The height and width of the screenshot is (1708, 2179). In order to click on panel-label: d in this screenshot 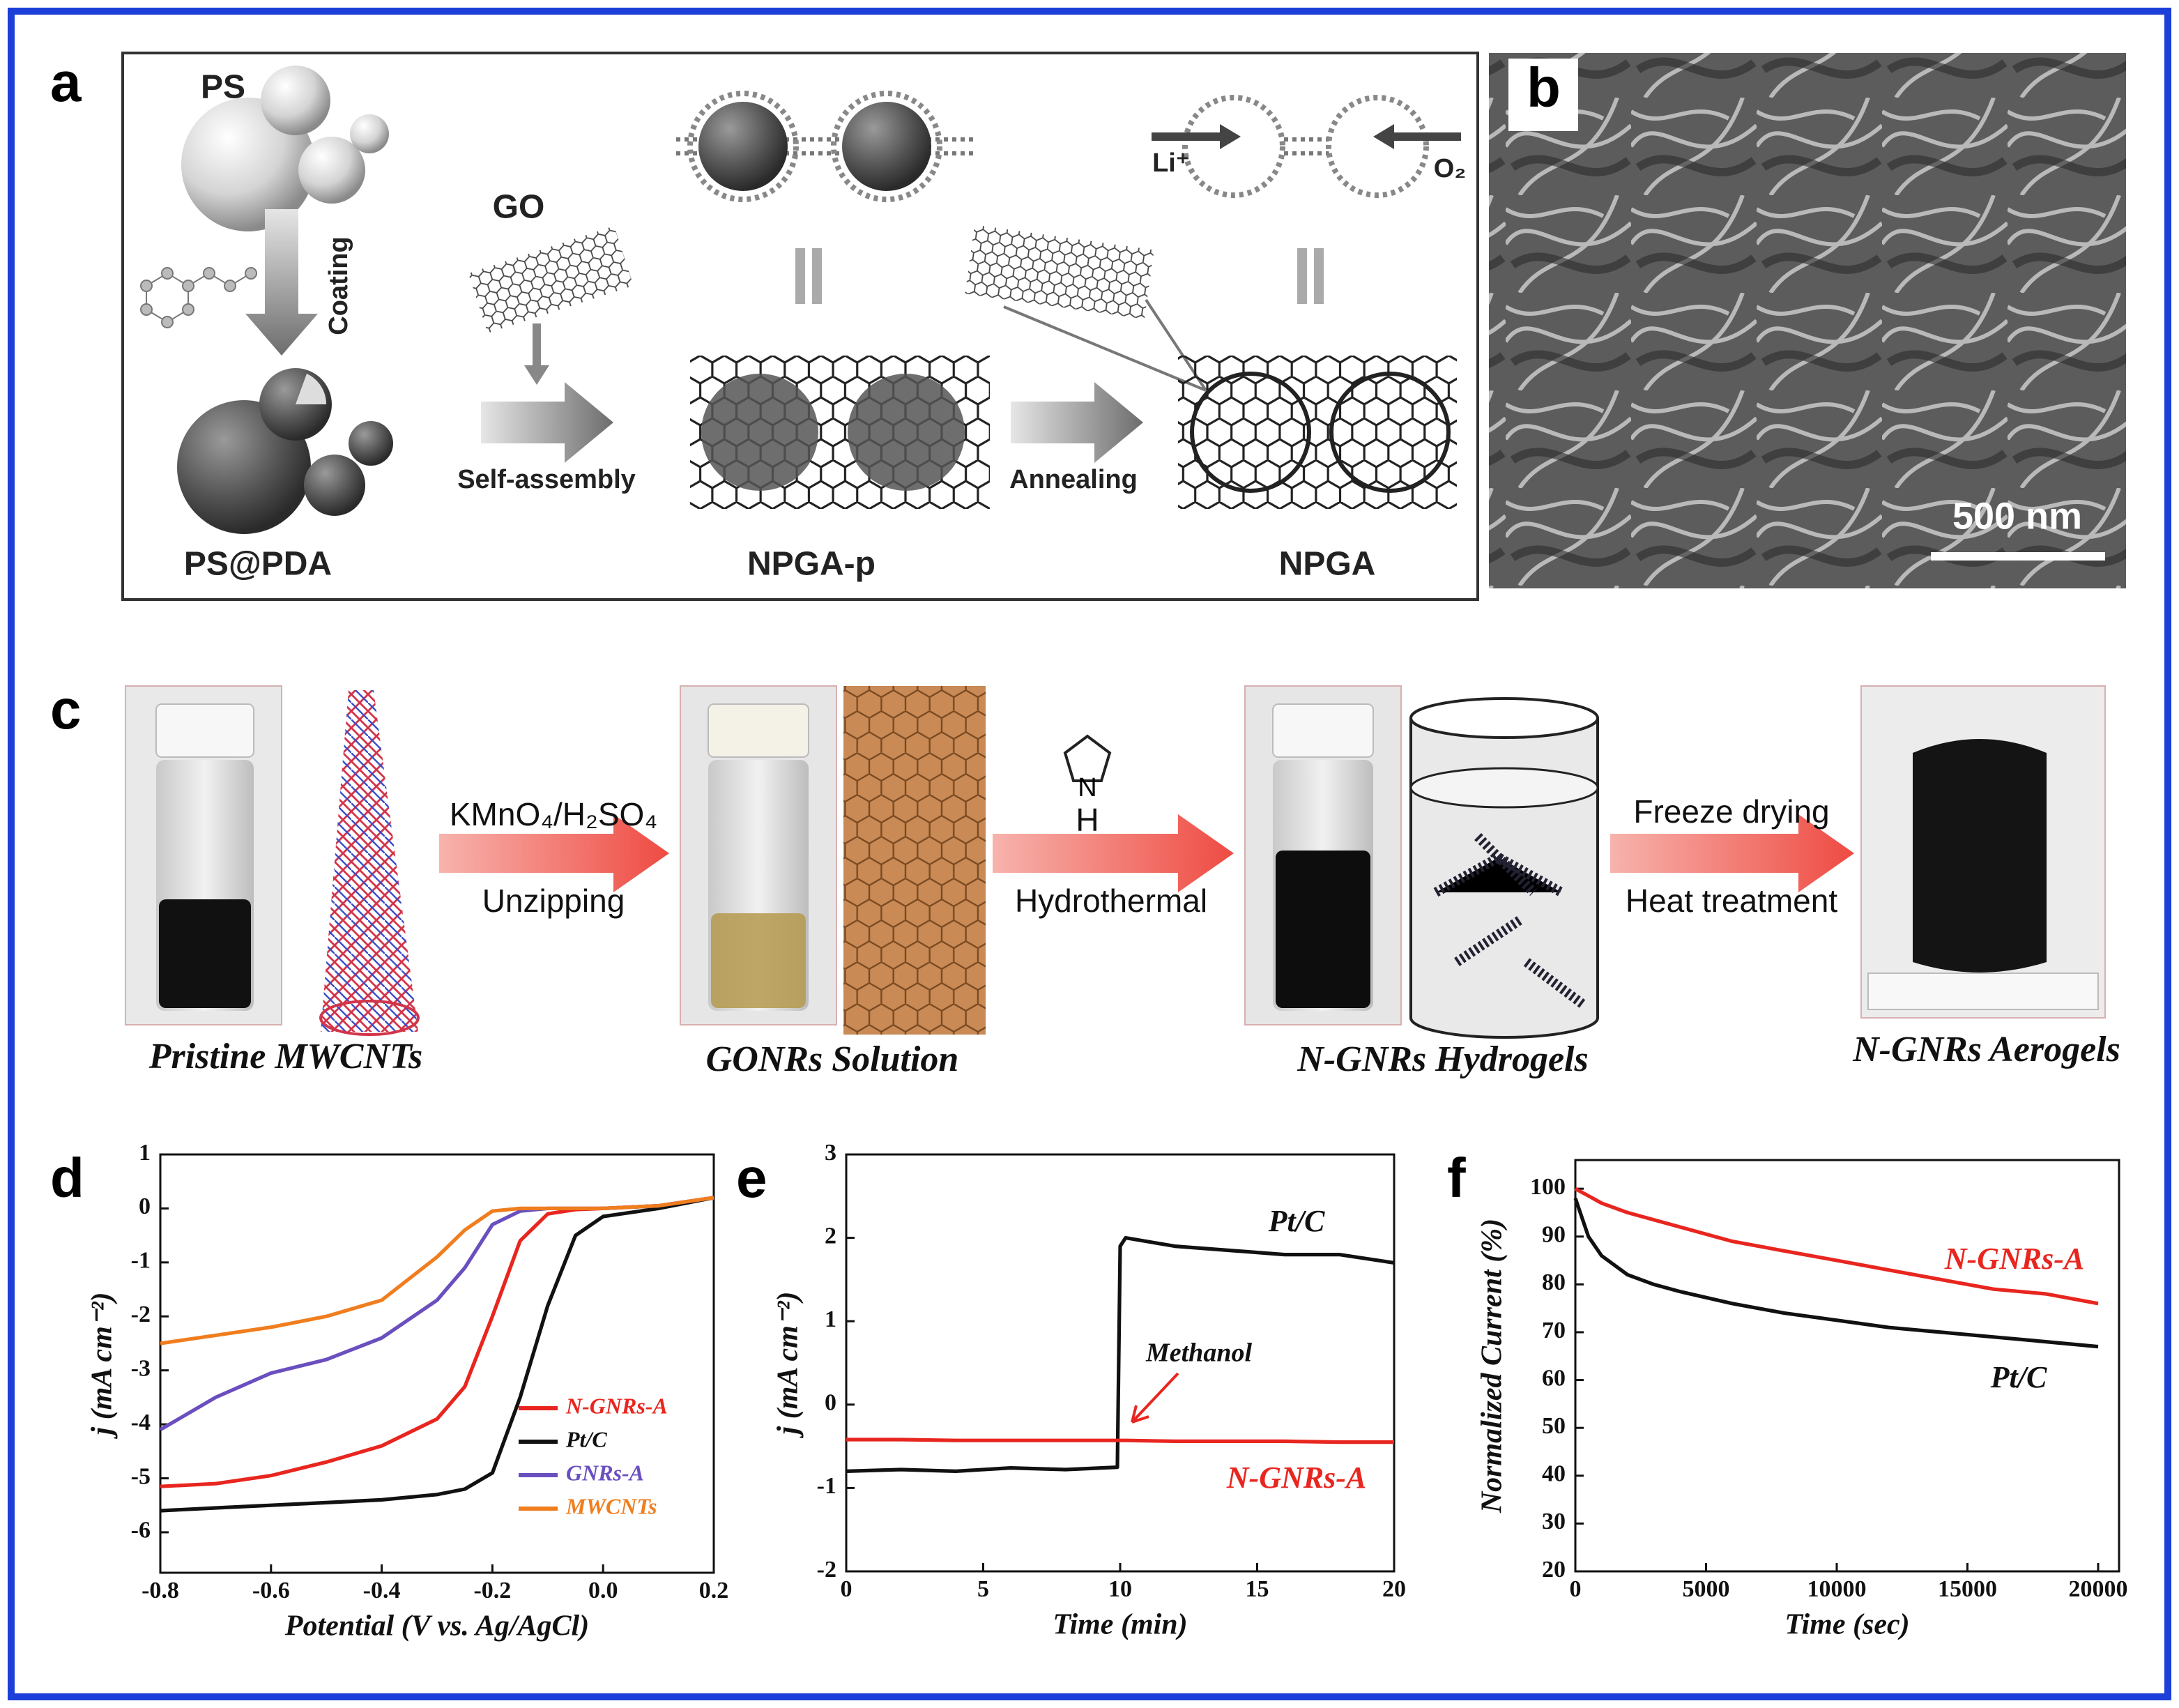, I will do `click(67, 1178)`.